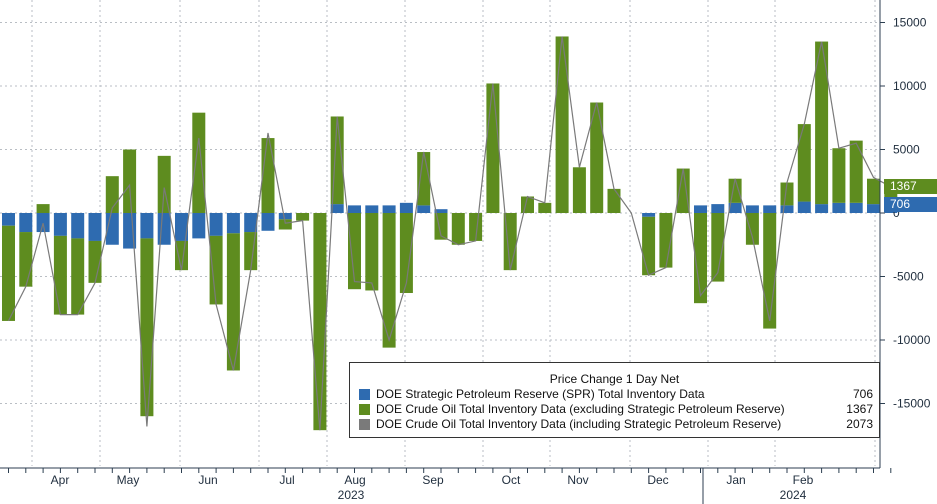 The image size is (937, 504). What do you see at coordinates (862, 394) in the screenshot?
I see `legend-value-spr: 706` at bounding box center [862, 394].